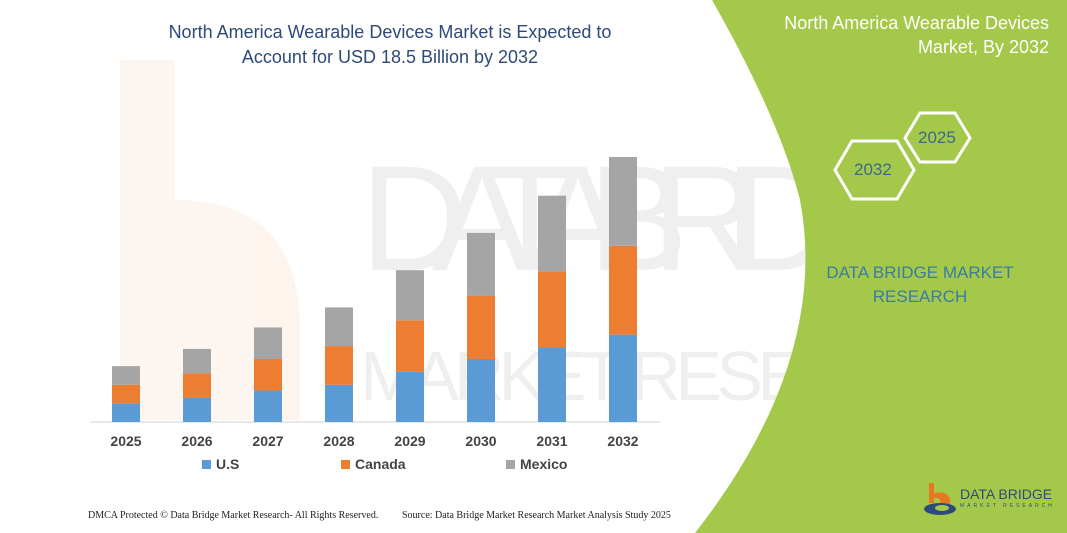 The image size is (1067, 533). I want to click on bar-us-2028, so click(339, 403).